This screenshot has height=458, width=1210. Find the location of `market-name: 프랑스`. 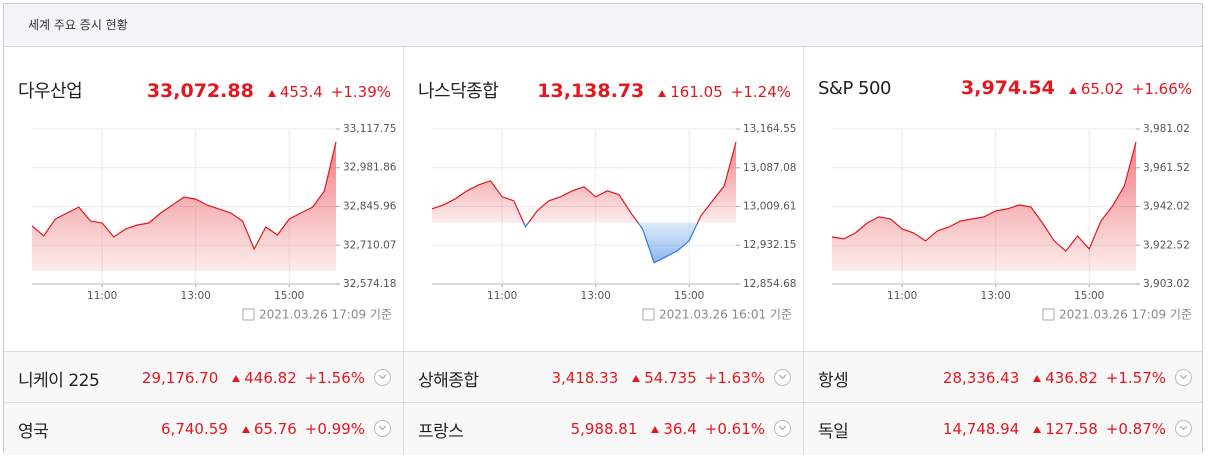

market-name: 프랑스 is located at coordinates (441, 431).